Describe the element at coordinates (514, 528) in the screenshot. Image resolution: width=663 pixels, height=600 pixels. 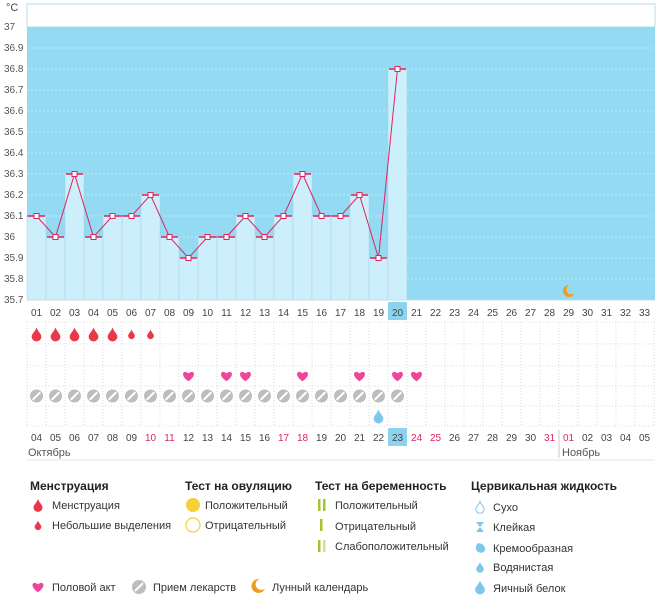
I see `legend-item: Клейкая` at that location.